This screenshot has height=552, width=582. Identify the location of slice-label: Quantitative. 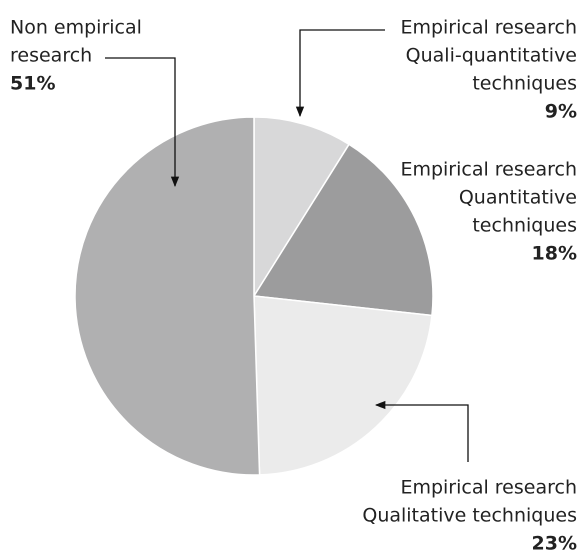
(518, 198).